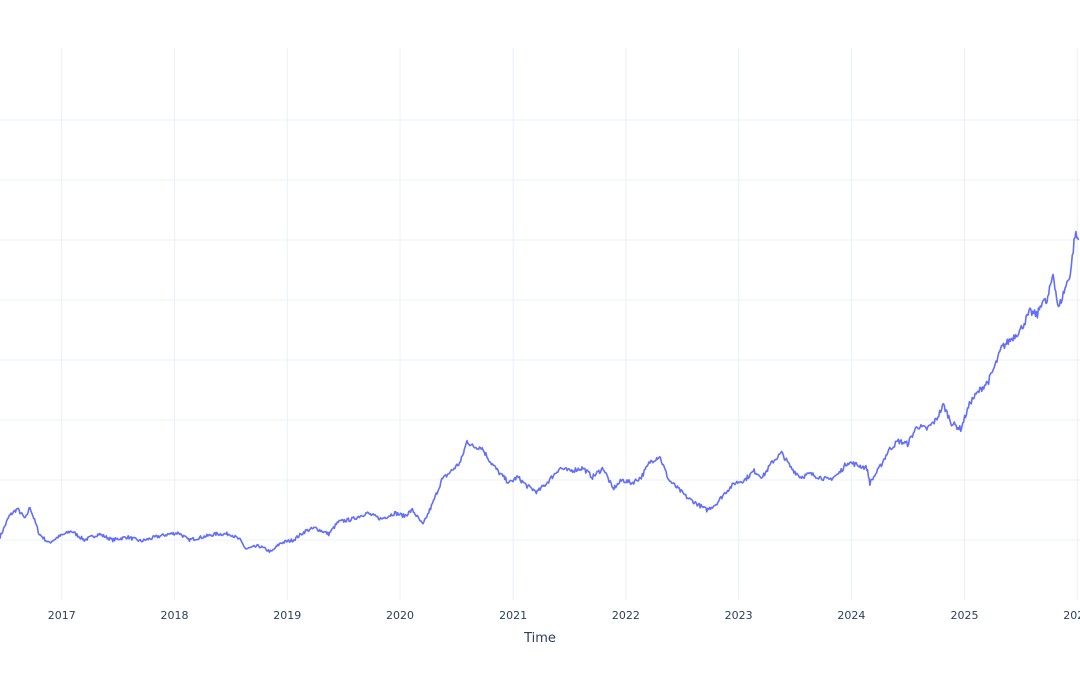 This screenshot has width=1080, height=675. Describe the element at coordinates (539, 638) in the screenshot. I see `x-axis-title: Time` at that location.